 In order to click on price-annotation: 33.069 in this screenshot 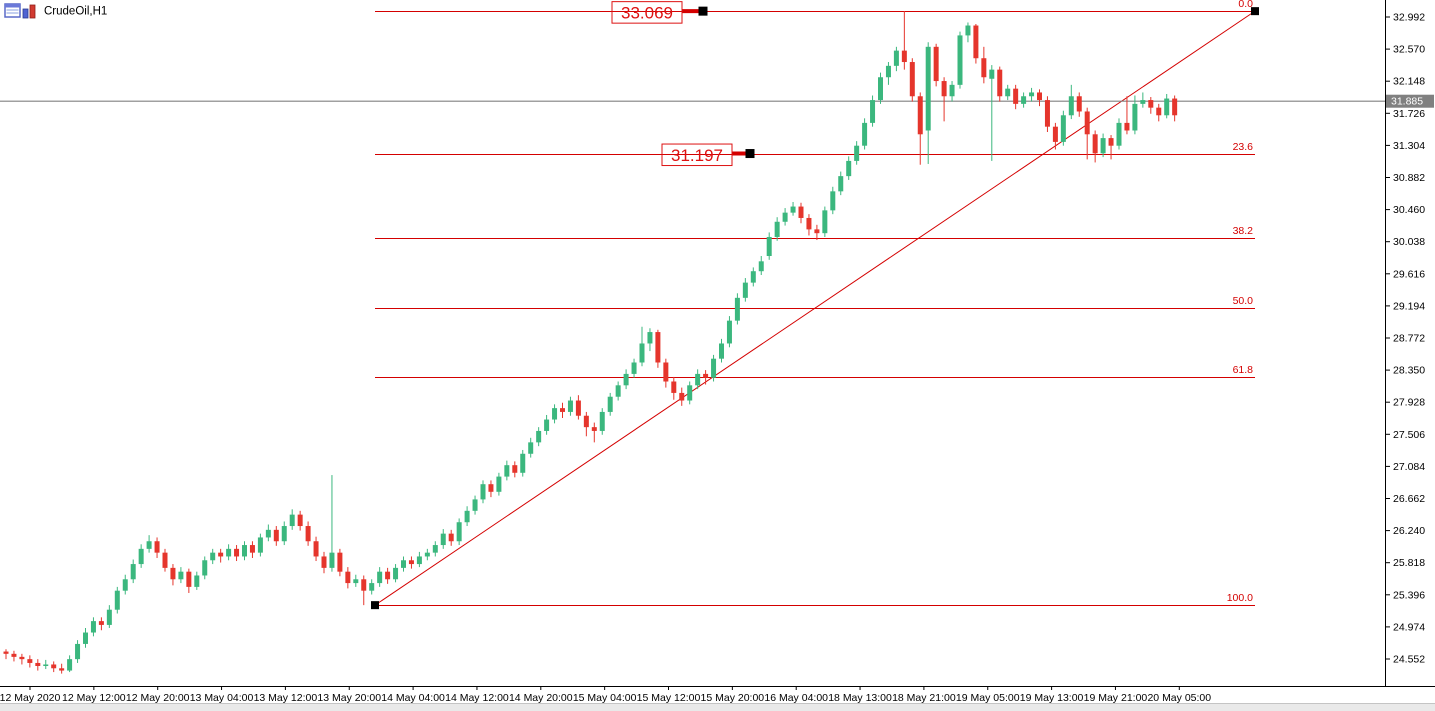, I will do `click(659, 12)`.